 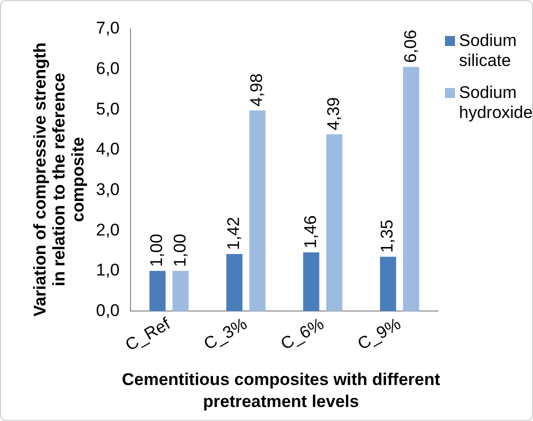 What do you see at coordinates (496, 103) in the screenshot?
I see `legend-label: Sodium hydroxide` at bounding box center [496, 103].